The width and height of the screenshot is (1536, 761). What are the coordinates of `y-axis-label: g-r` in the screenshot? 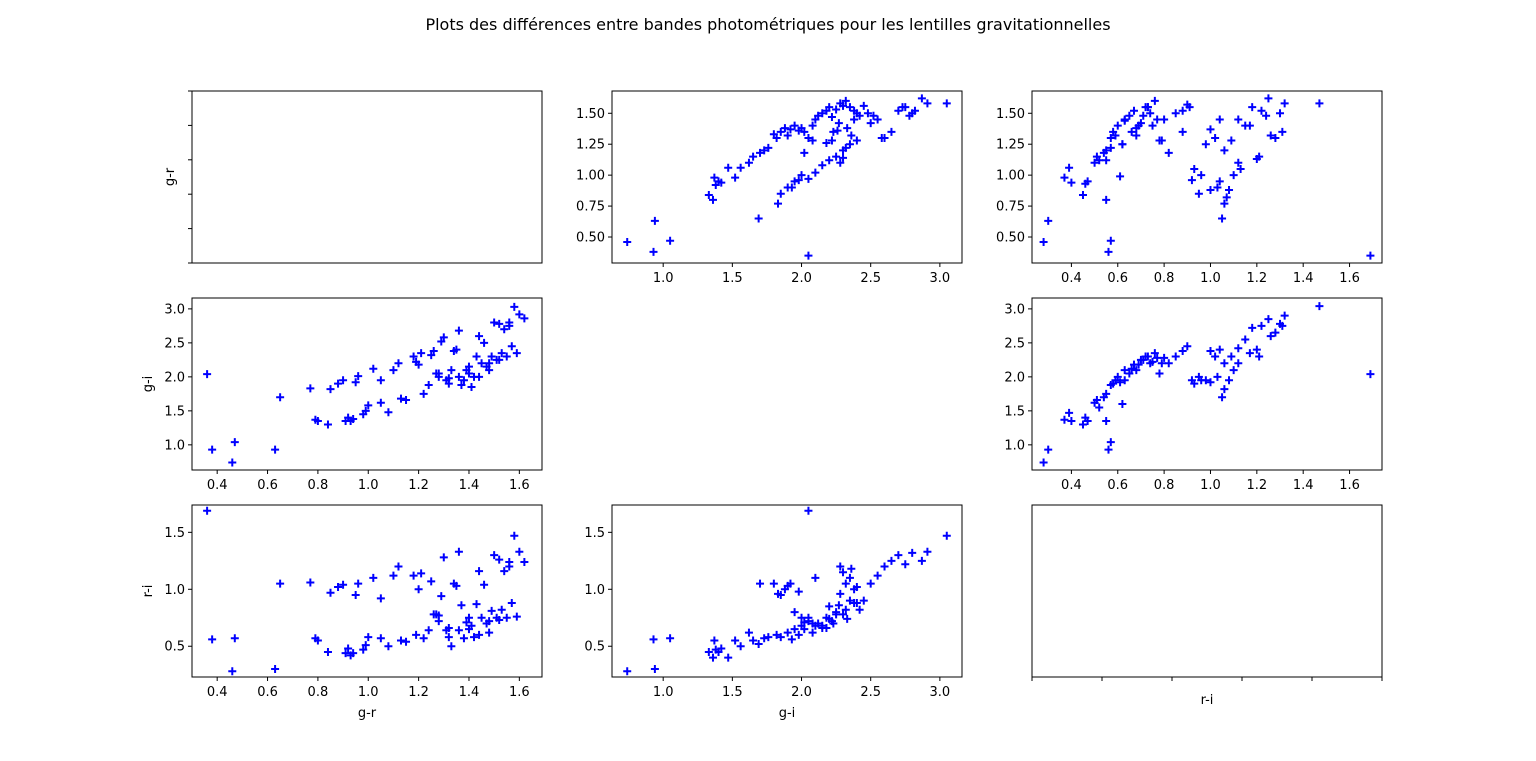 It's located at (170, 176).